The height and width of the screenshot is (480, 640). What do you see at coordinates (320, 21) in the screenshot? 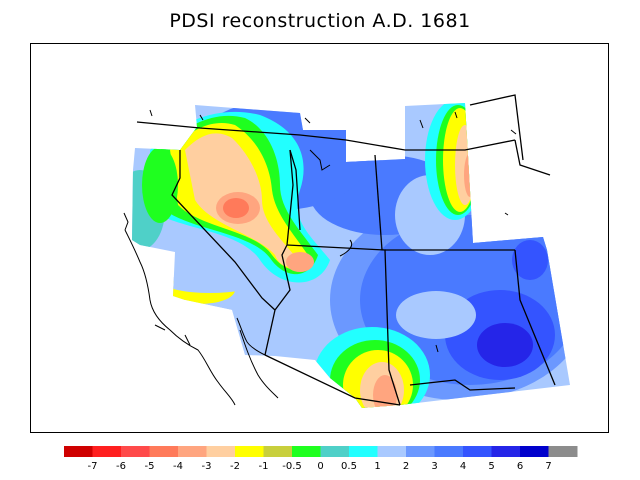
I see `map-title: PDSI reconstruction A.D. 1681` at bounding box center [320, 21].